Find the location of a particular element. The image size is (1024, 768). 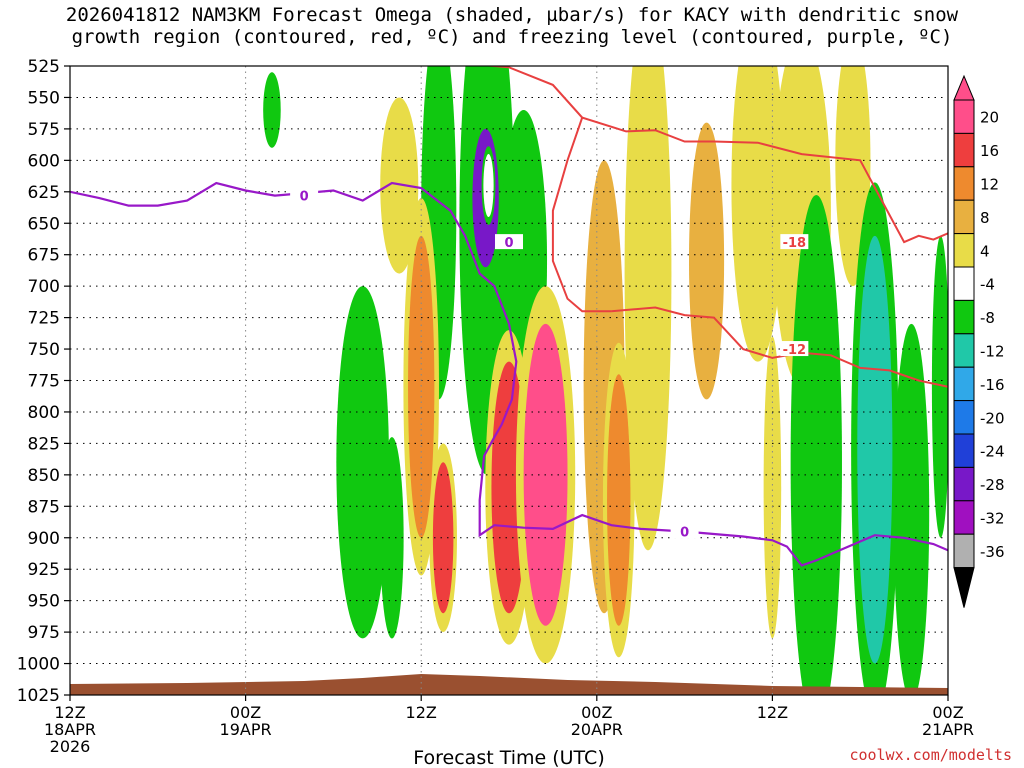

dendritic-upper-contour is located at coordinates (715, 155).